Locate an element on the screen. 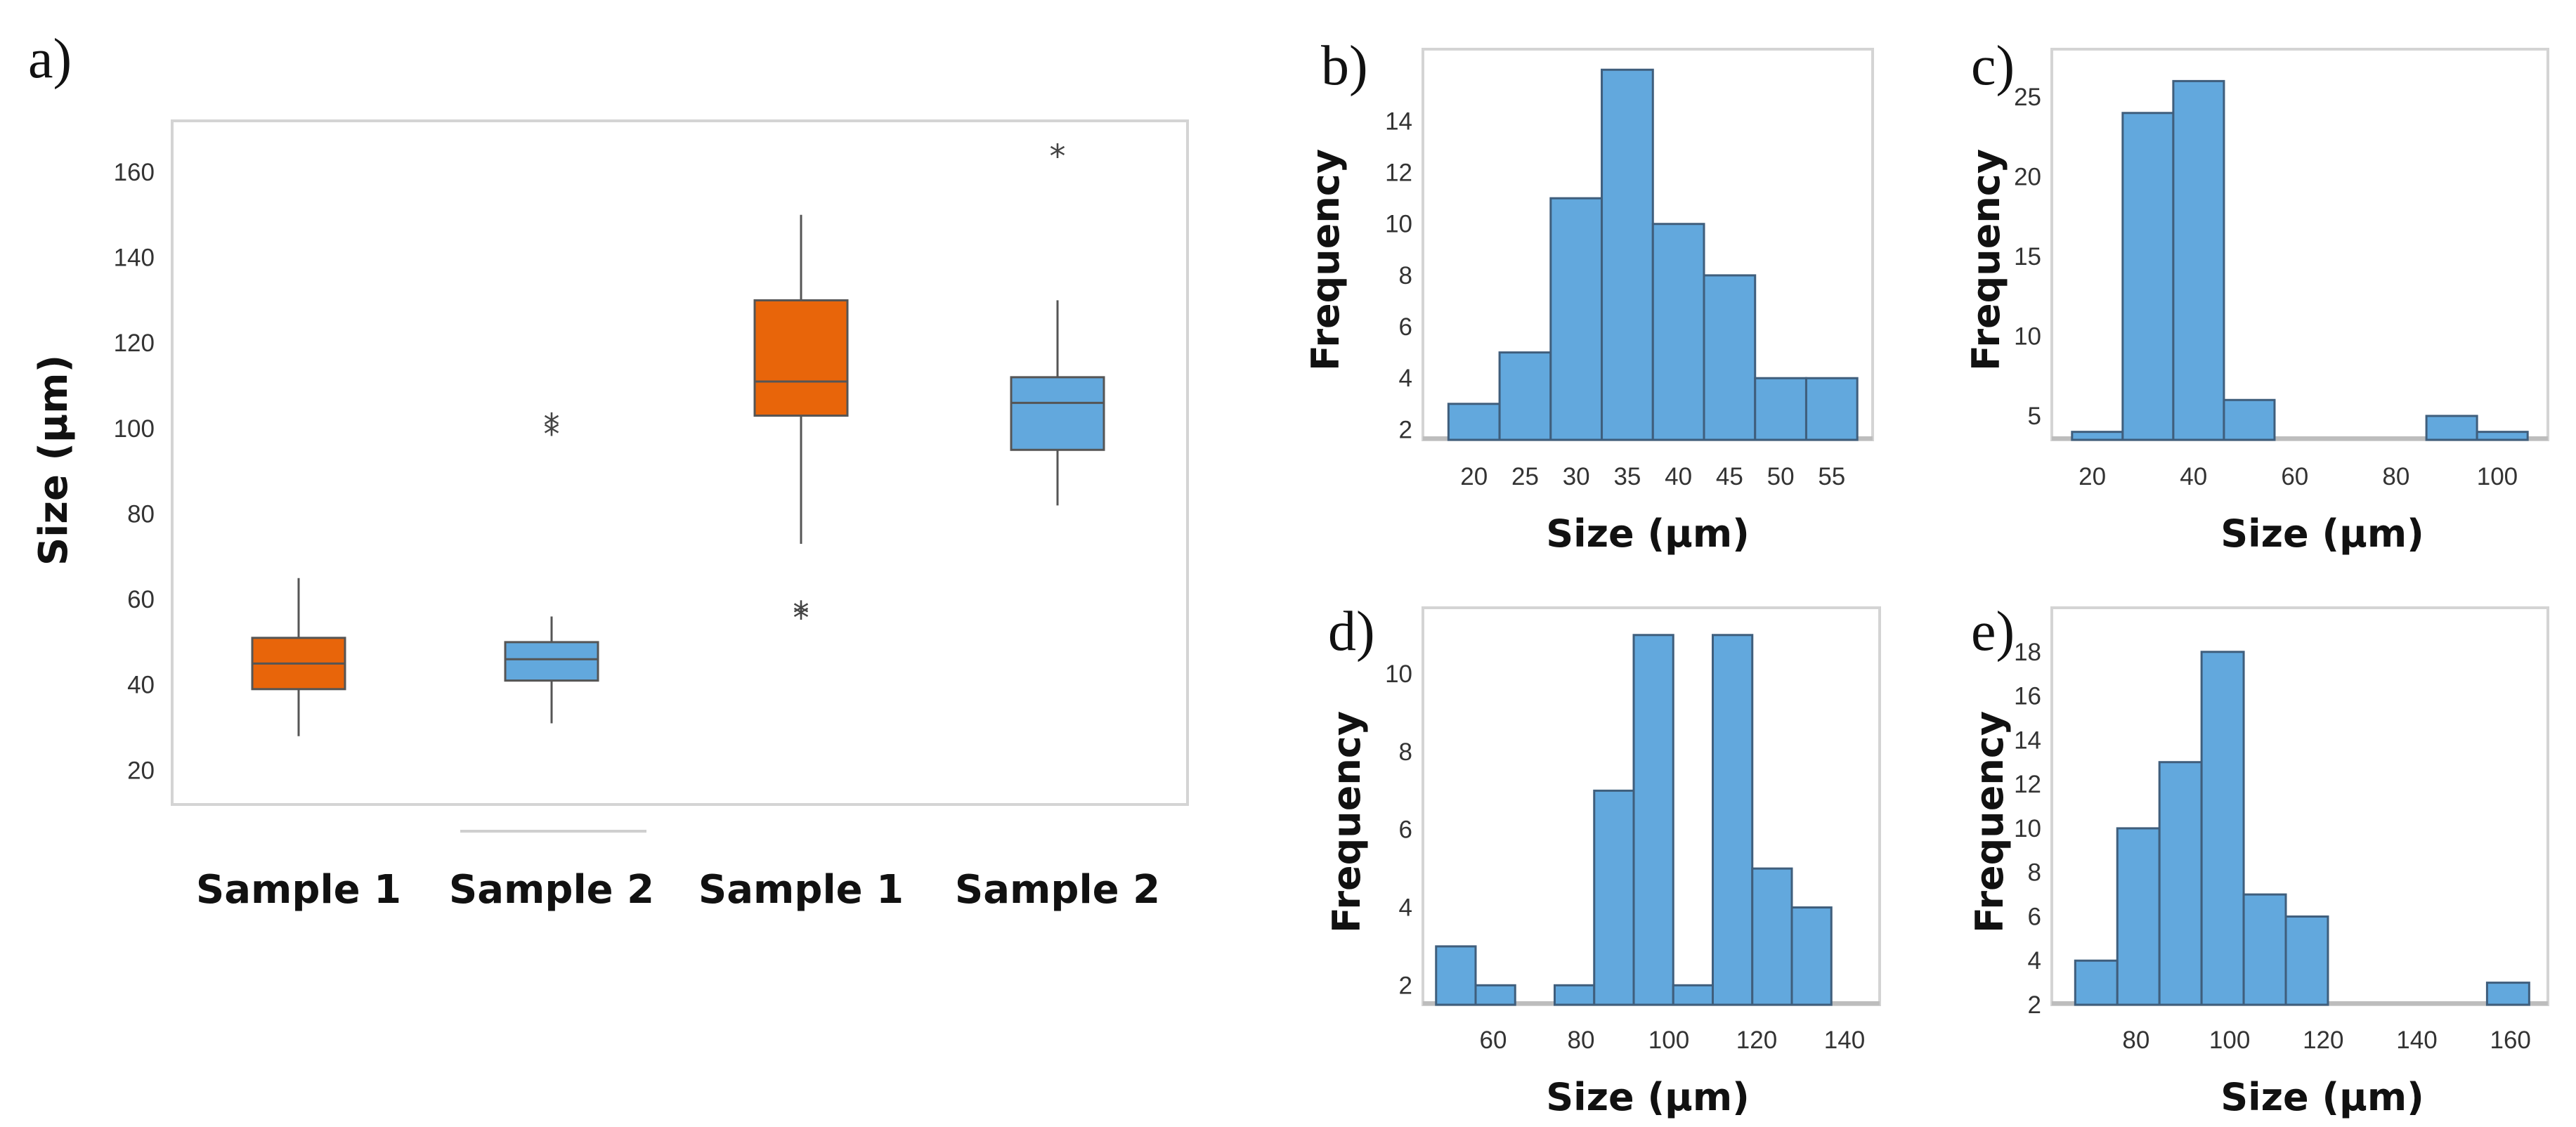 The height and width of the screenshot is (1127, 2576). panel-a-y-tick-label: 20 is located at coordinates (141, 770).